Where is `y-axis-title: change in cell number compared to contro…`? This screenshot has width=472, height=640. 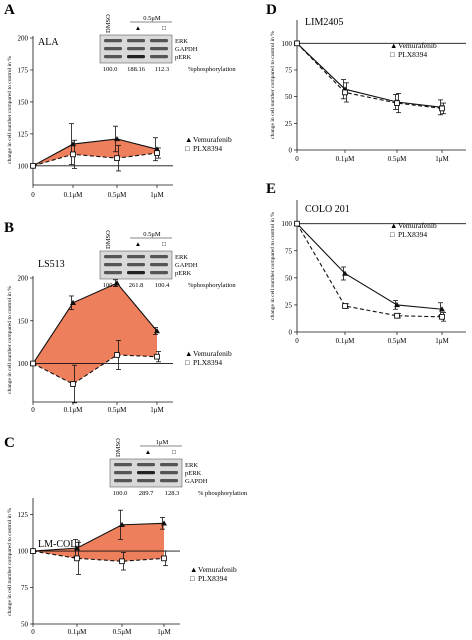 y-axis-title: change in cell number compared to contro… is located at coordinates (10, 562).